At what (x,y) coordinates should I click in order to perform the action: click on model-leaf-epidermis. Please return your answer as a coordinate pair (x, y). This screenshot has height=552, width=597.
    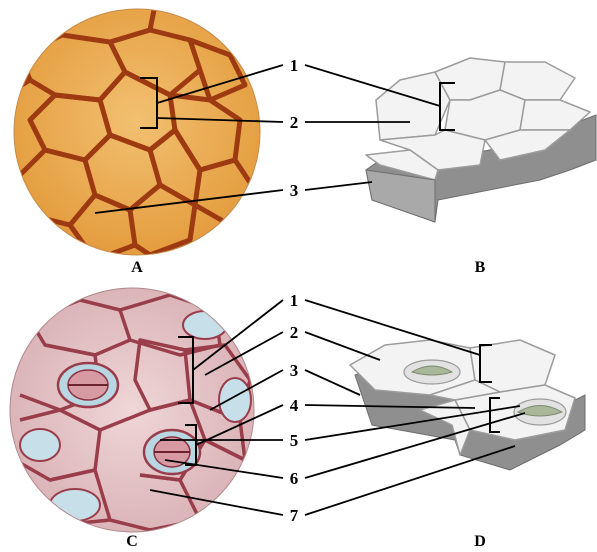
    Looking at the image, I should click on (467, 405).